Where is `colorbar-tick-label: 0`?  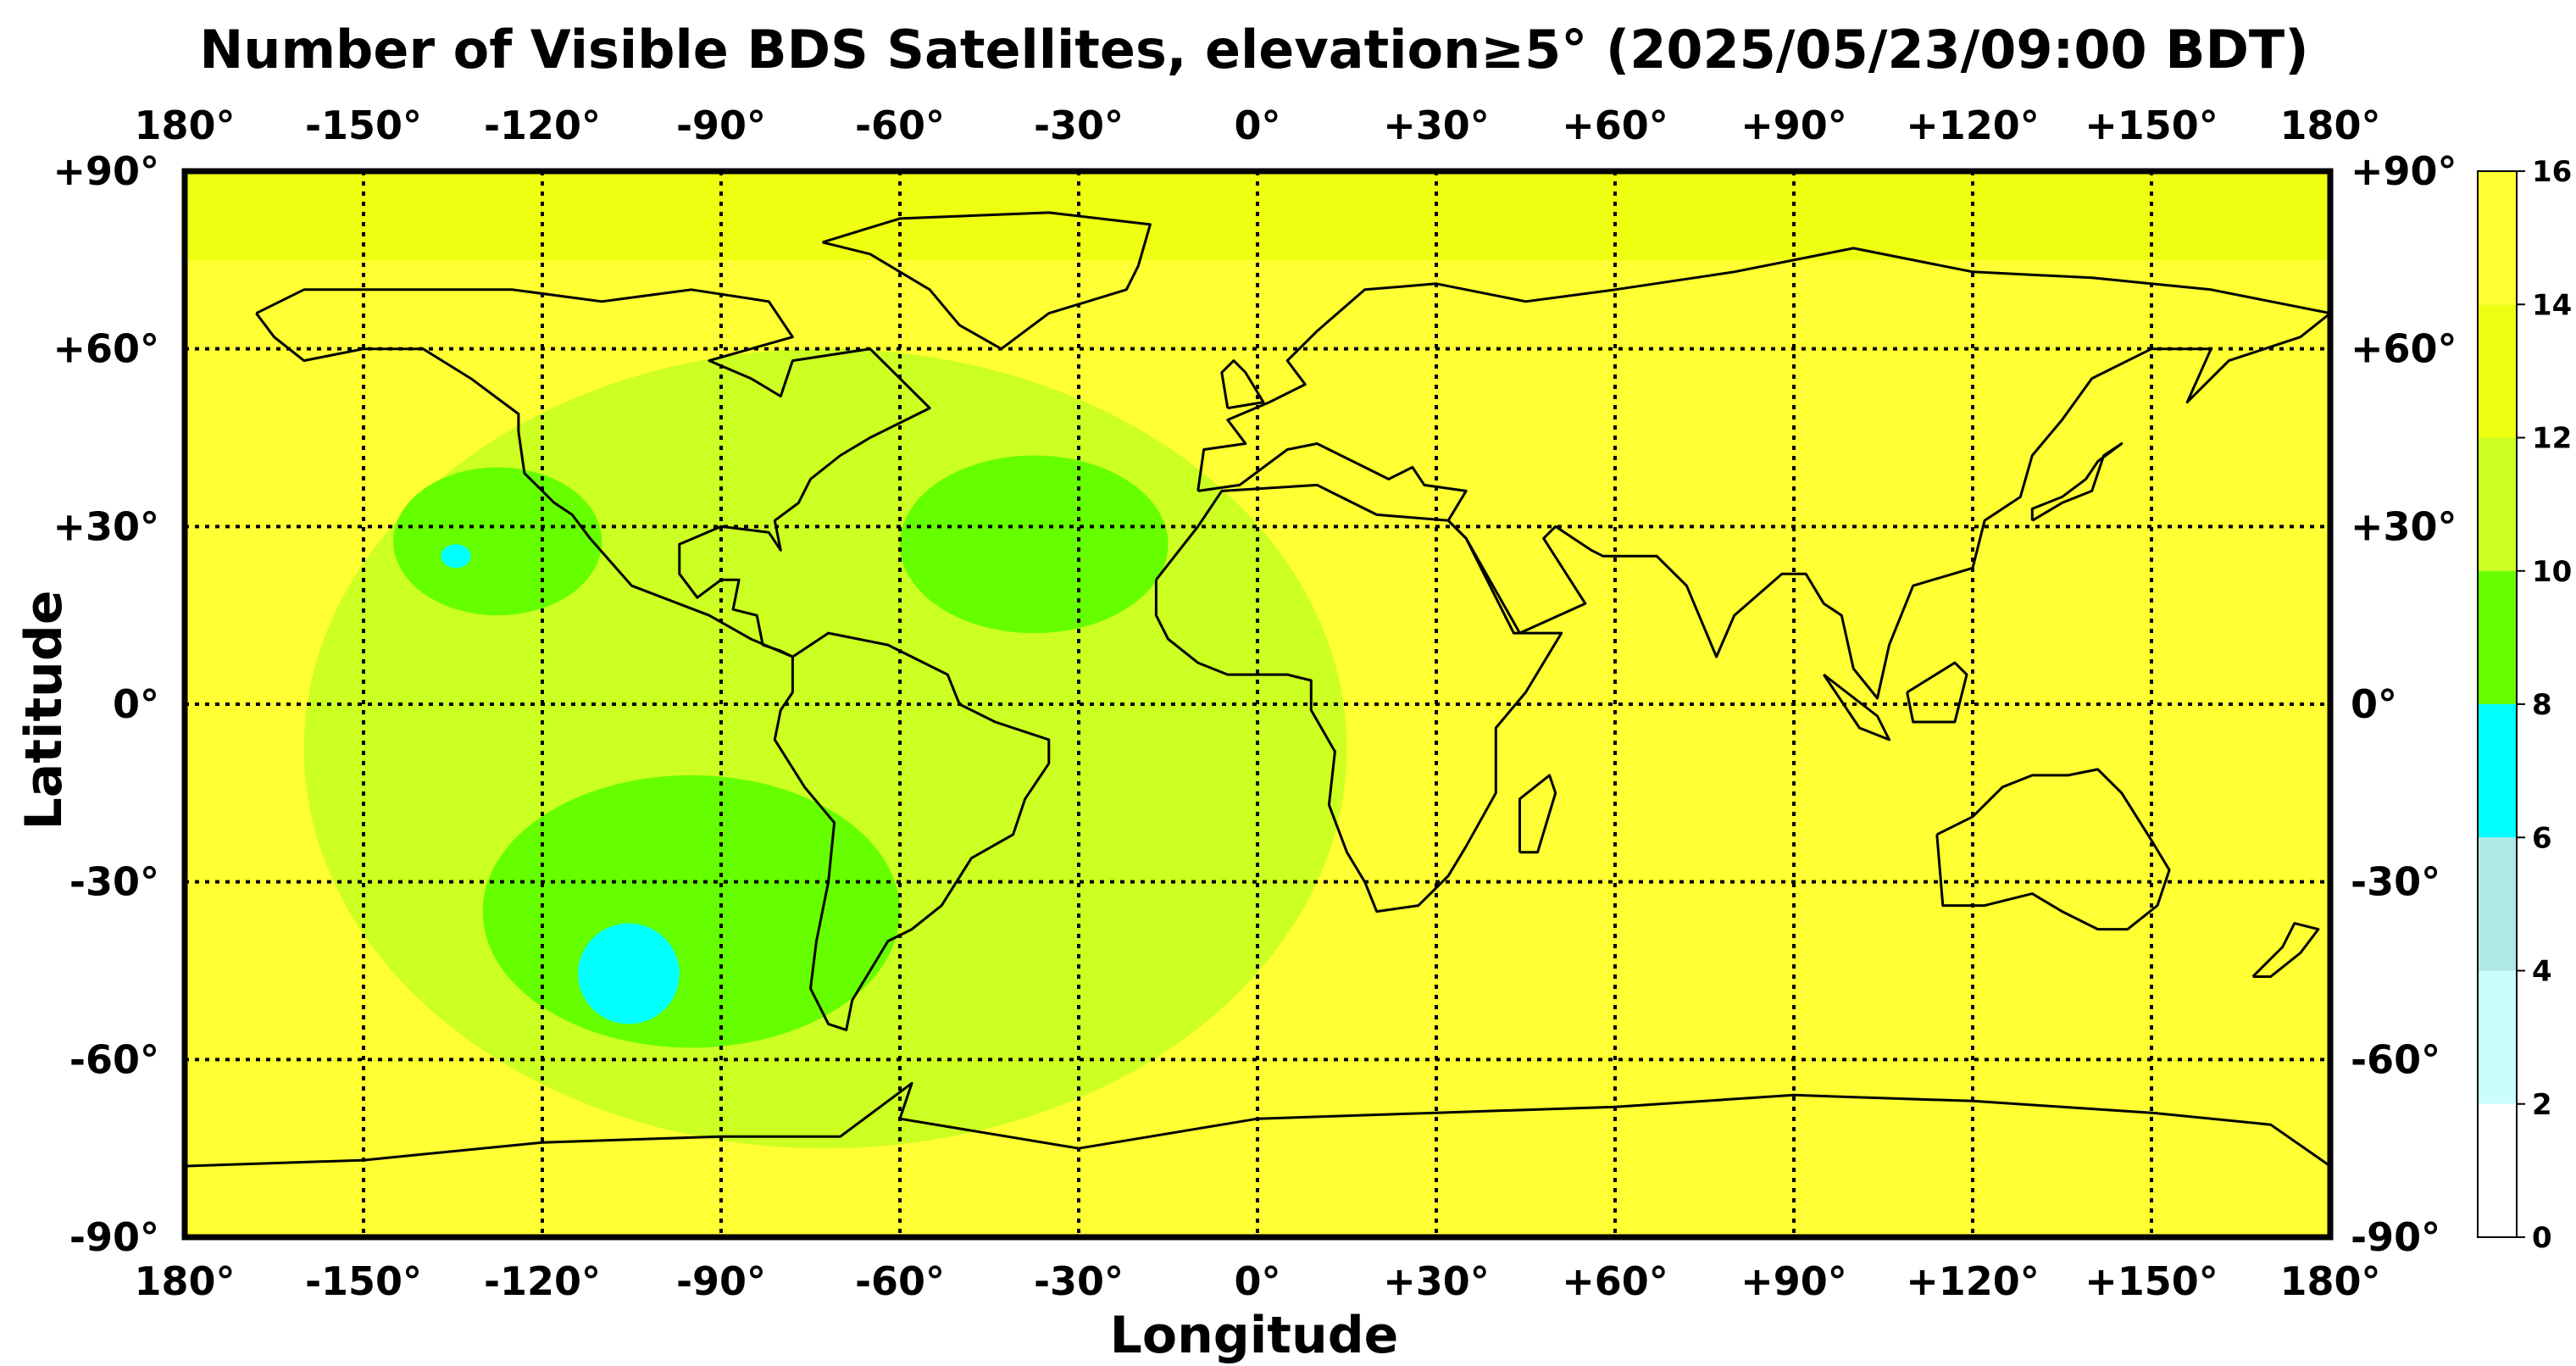 colorbar-tick-label: 0 is located at coordinates (2542, 1238).